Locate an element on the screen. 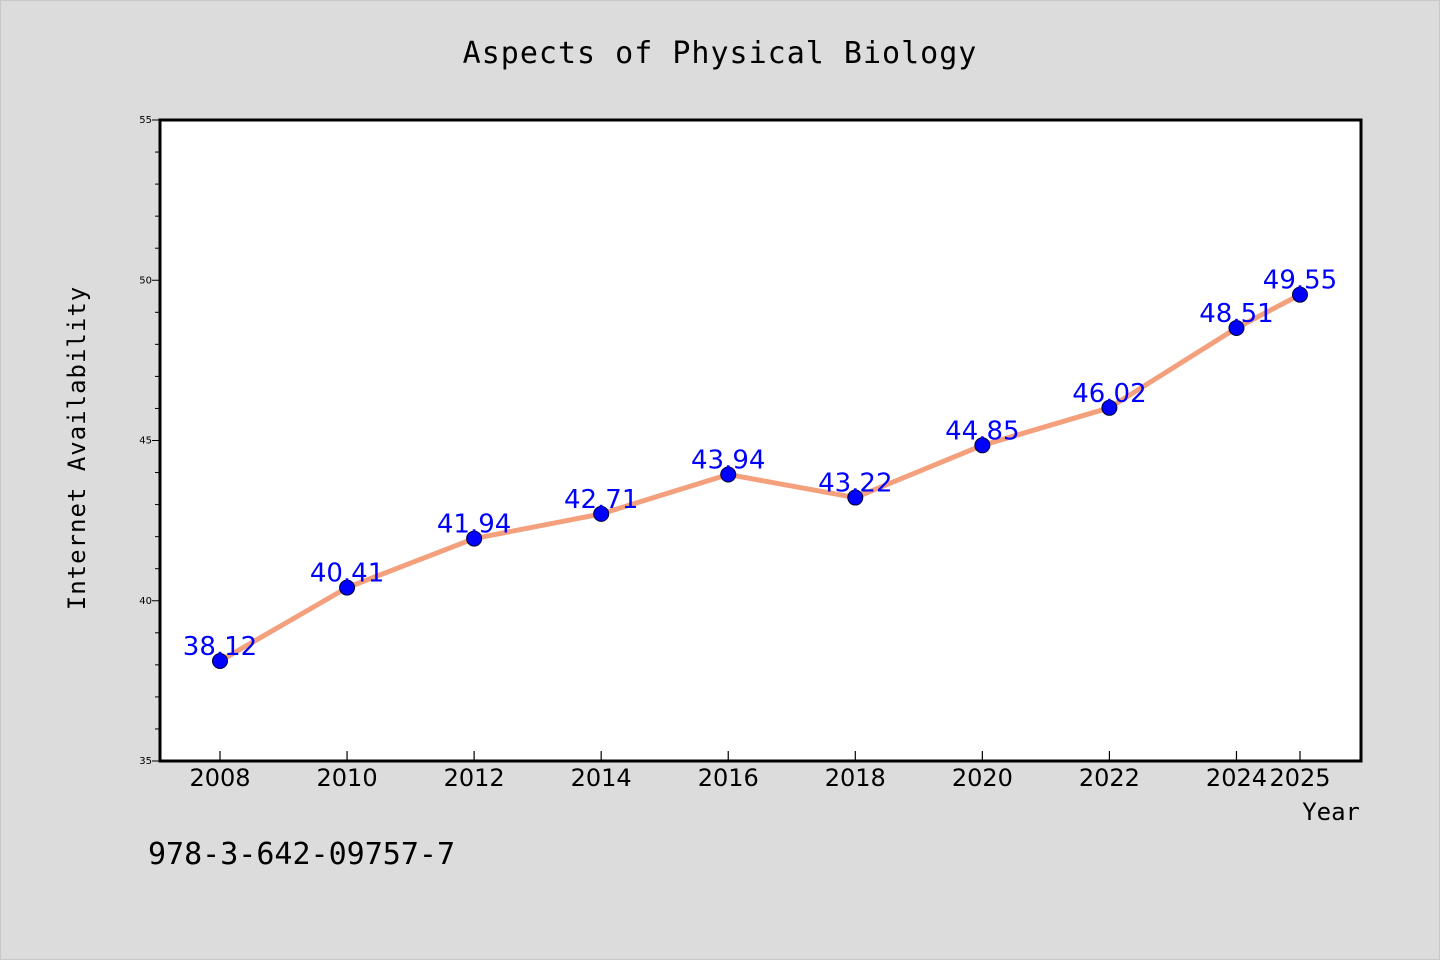 This screenshot has height=960, width=1440. y-tick-label: 40 is located at coordinates (145, 601).